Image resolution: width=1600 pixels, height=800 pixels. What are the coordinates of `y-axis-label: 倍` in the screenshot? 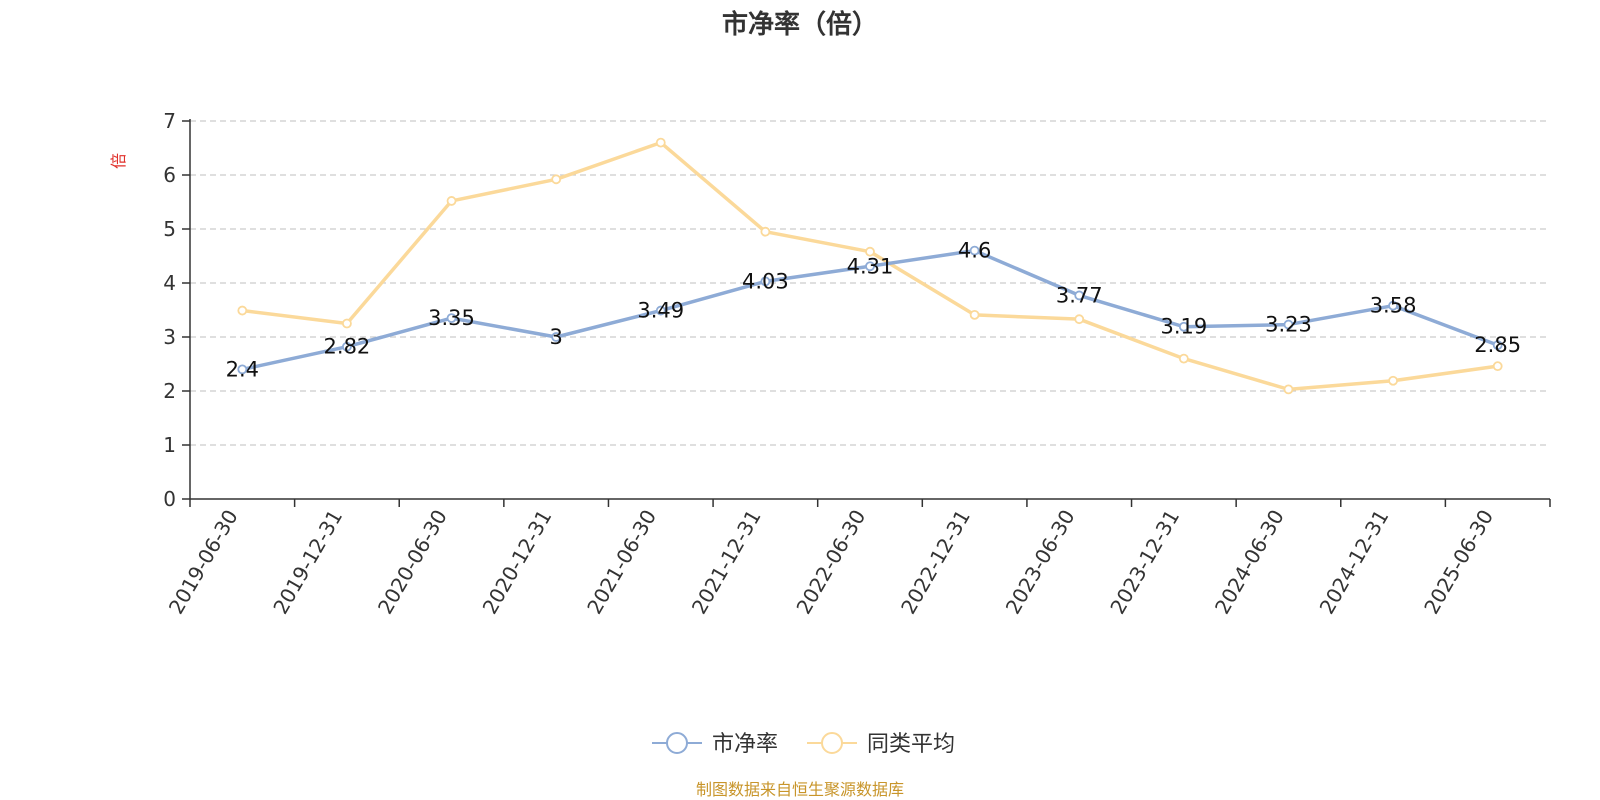 It's located at (118, 161).